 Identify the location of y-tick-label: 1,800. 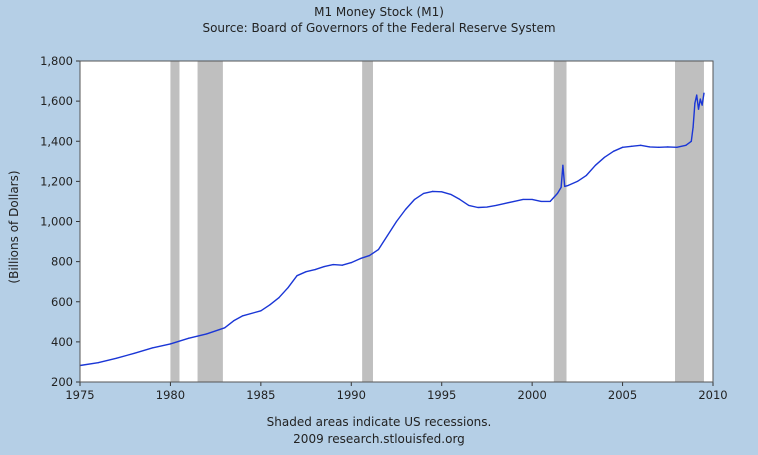
(56, 61).